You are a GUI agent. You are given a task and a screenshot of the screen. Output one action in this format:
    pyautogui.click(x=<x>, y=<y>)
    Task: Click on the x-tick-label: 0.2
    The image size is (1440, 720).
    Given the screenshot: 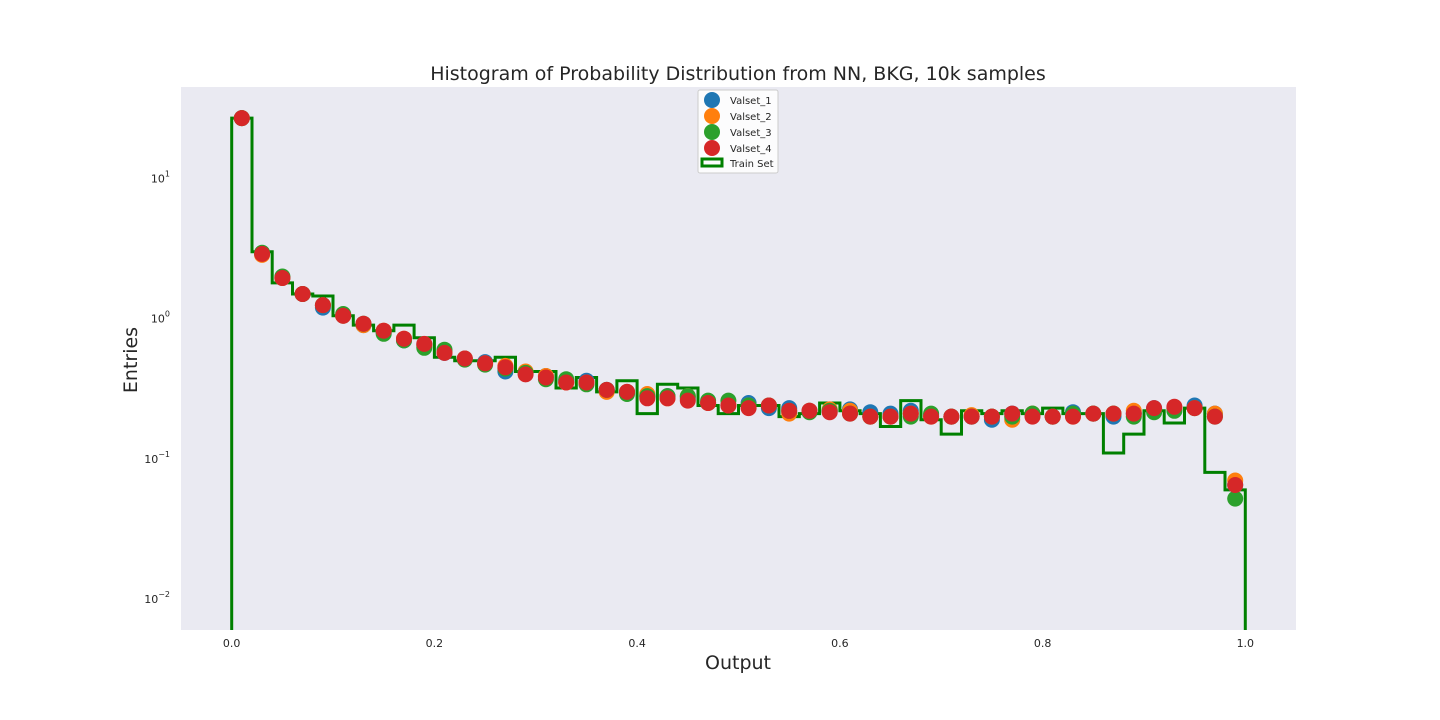 What is the action you would take?
    pyautogui.click(x=435, y=643)
    